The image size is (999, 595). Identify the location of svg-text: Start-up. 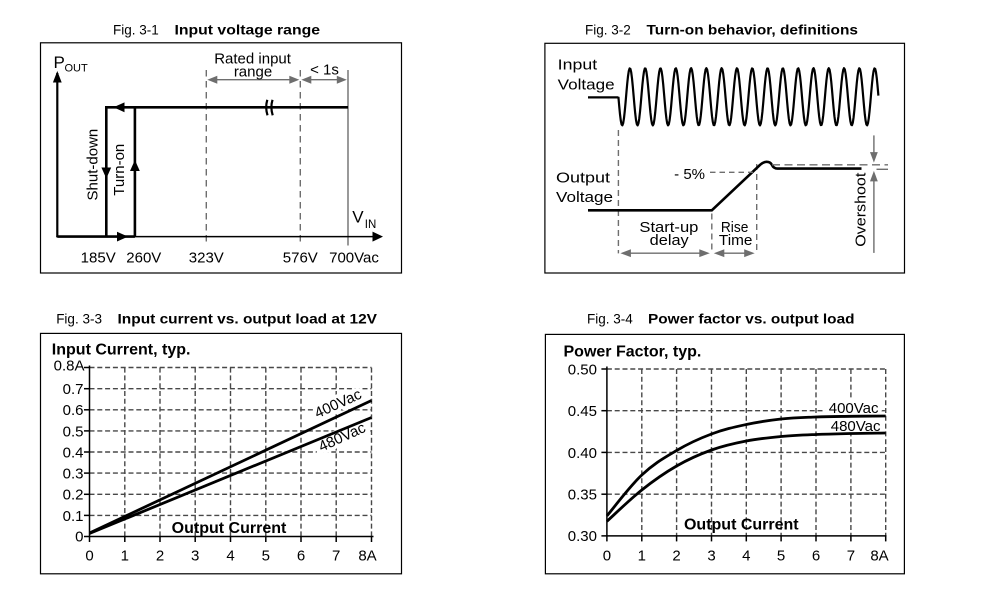
(668, 227).